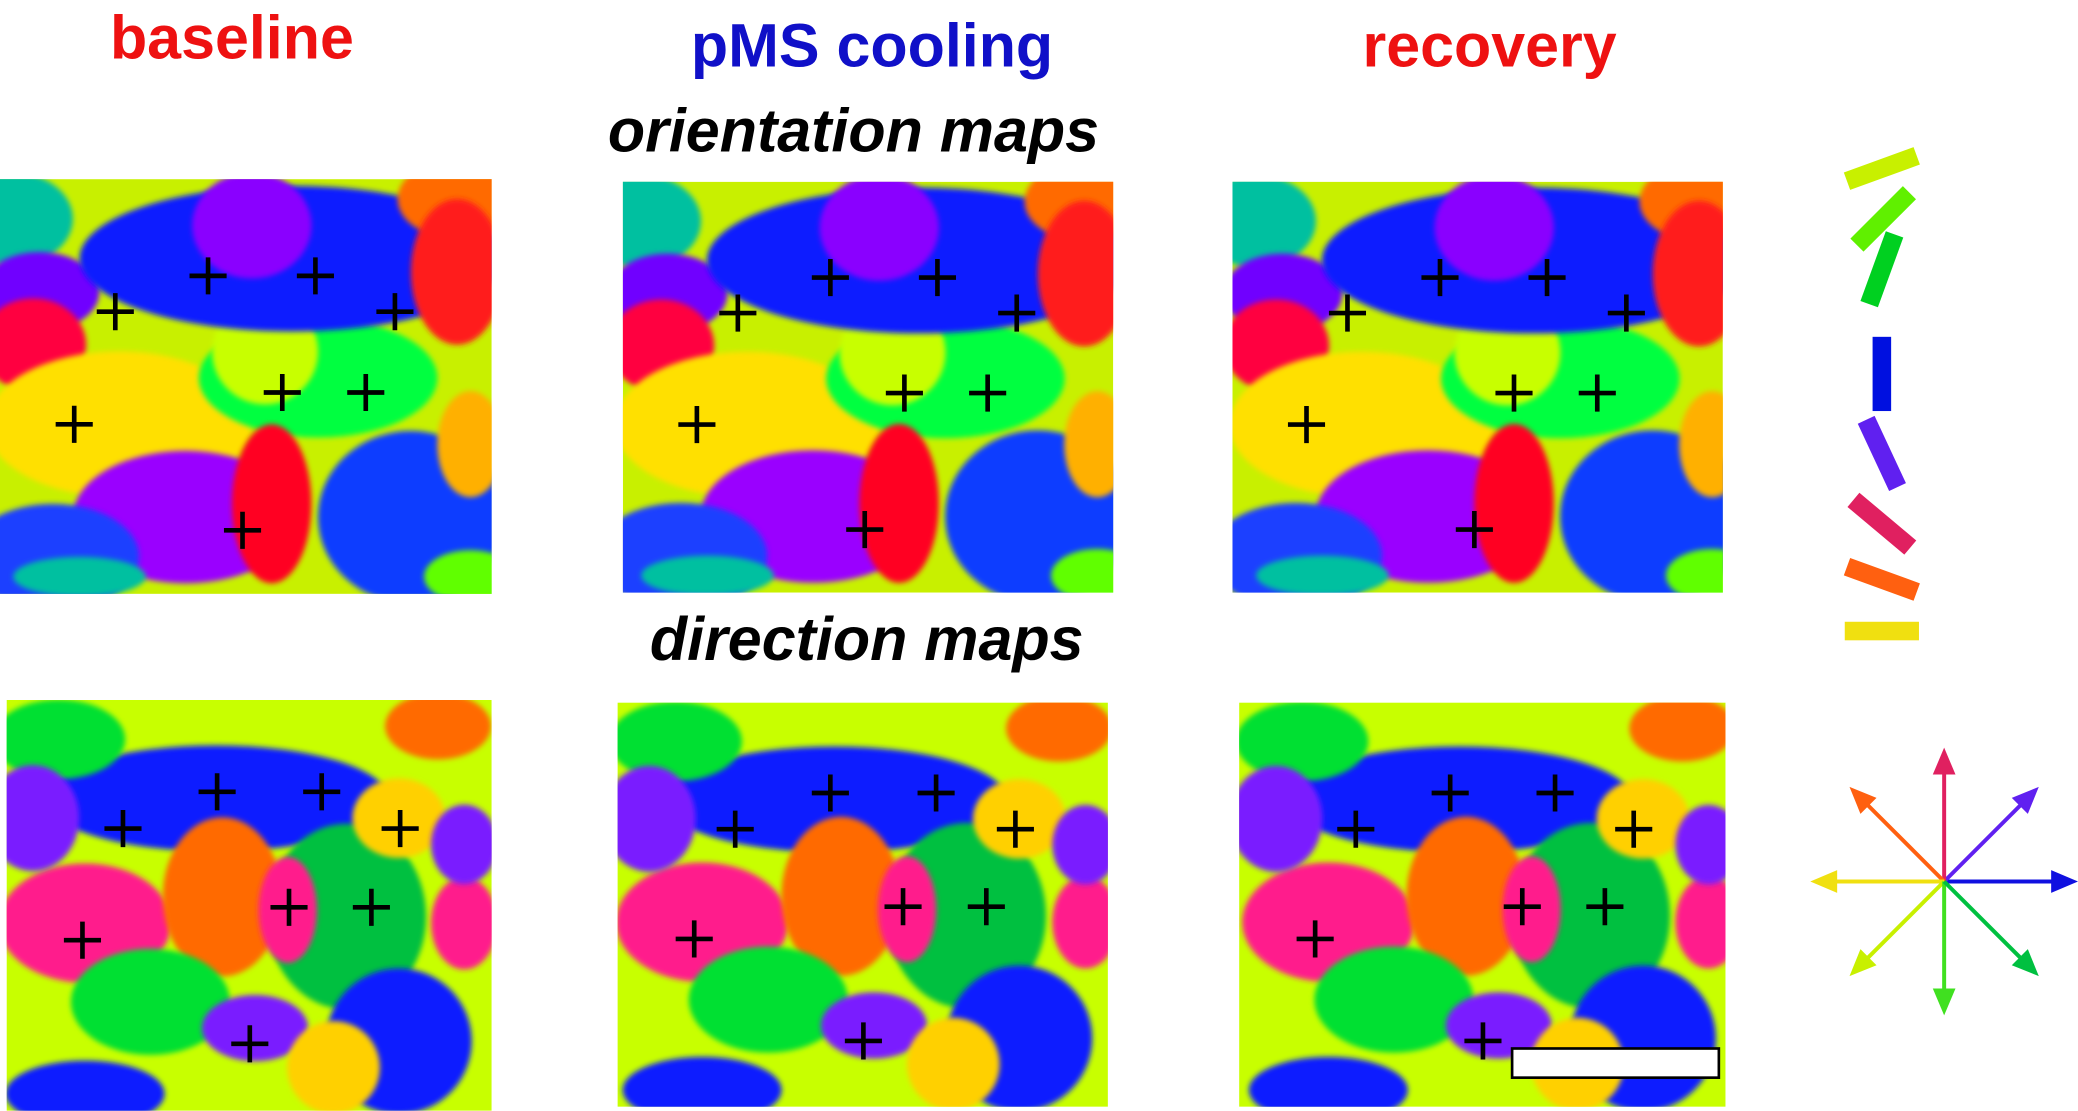  I want to click on legend, so click(1944, 581).